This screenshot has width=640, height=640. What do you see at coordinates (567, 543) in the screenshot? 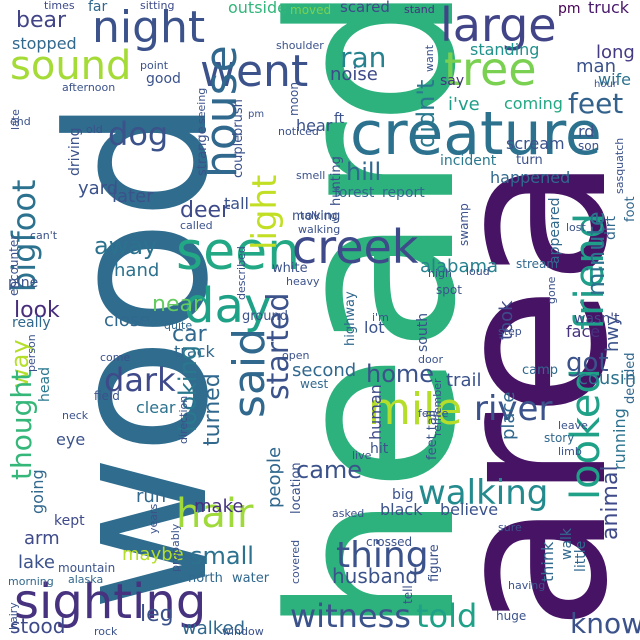
I see `word-walk: walk` at bounding box center [567, 543].